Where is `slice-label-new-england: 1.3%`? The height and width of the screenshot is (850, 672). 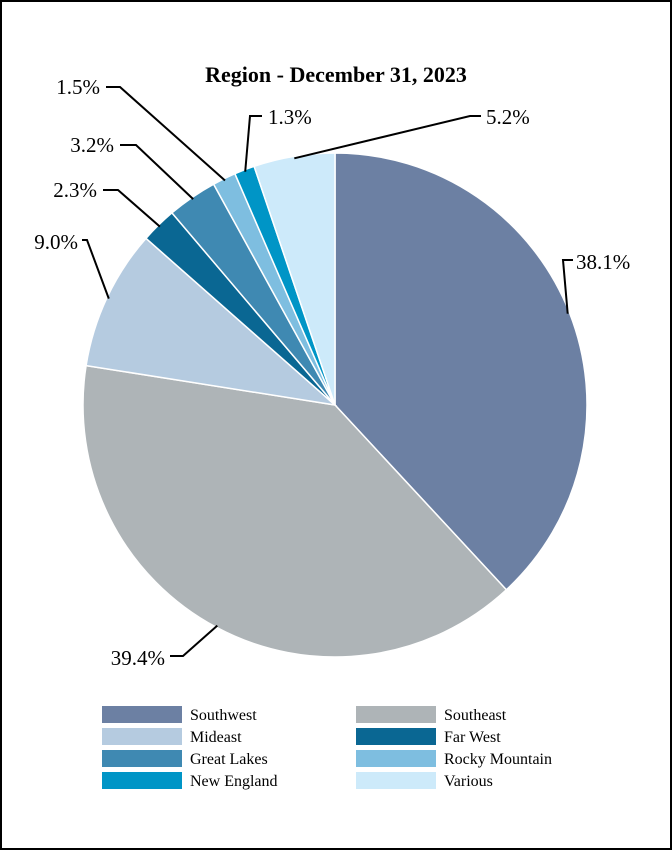 slice-label-new-england: 1.3% is located at coordinates (290, 117).